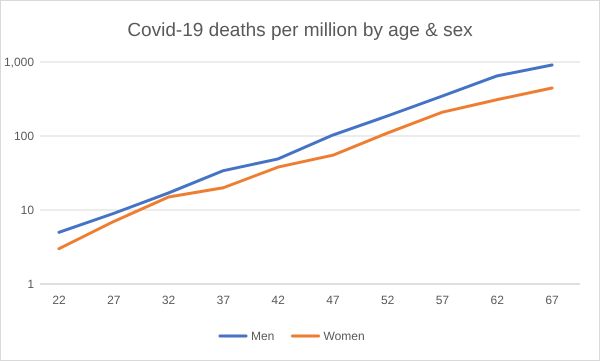  Describe the element at coordinates (30, 284) in the screenshot. I see `y-tick-label: 1` at that location.